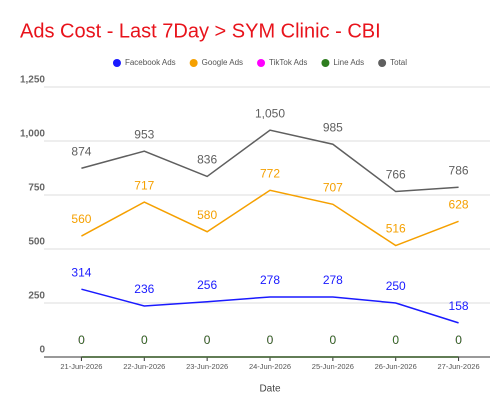 Image resolution: width=500 pixels, height=415 pixels. I want to click on legend-label: Total, so click(398, 62).